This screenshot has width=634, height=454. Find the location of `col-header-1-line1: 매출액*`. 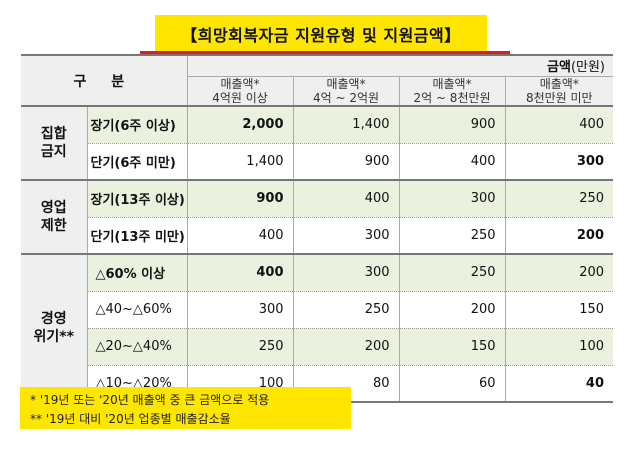

col-header-1-line1: 매출액* is located at coordinates (240, 83).